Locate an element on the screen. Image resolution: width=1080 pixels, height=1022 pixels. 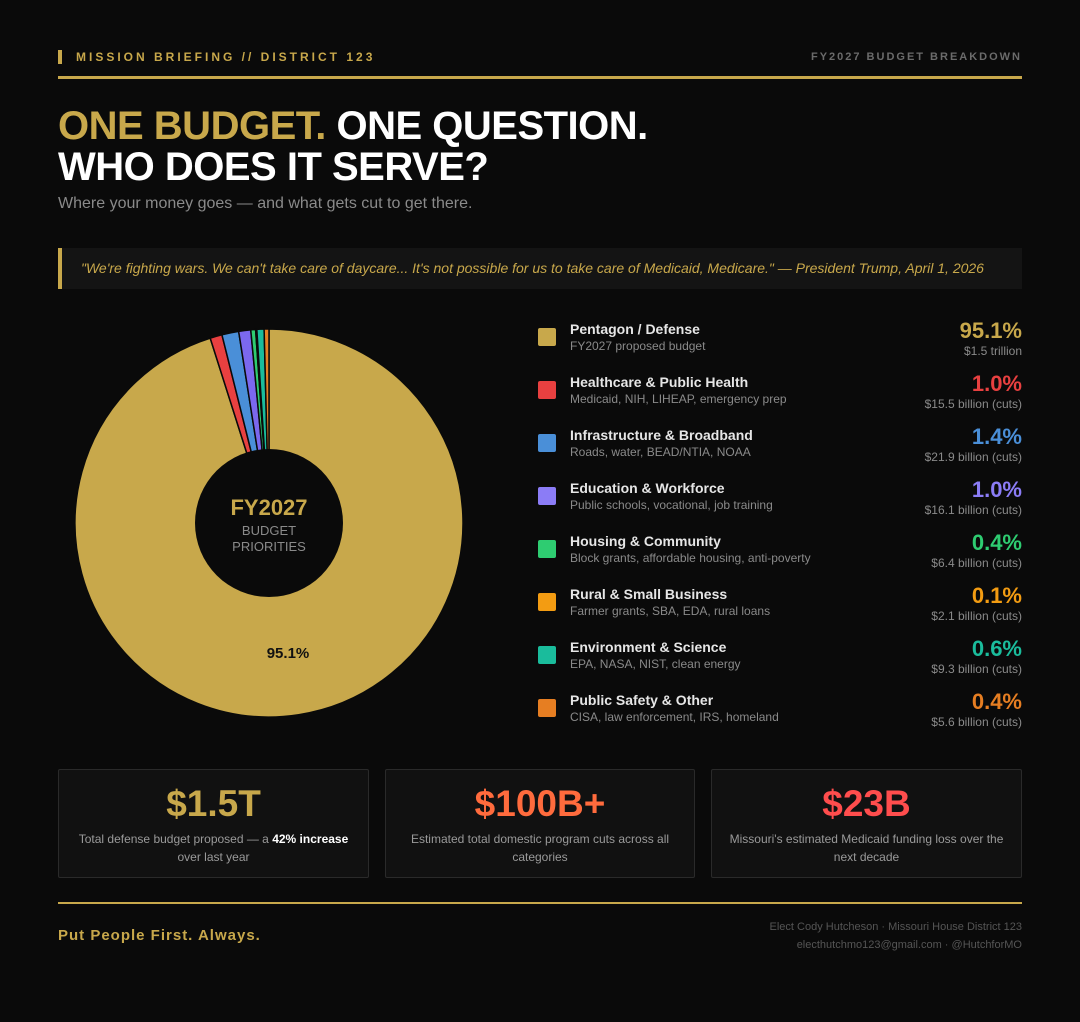
stat-value: $23B is located at coordinates (866, 803).